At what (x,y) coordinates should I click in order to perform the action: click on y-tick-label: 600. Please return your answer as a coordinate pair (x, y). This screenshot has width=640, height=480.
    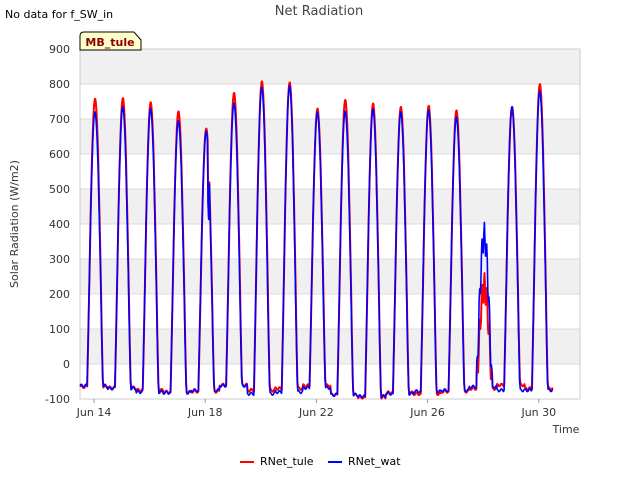
    Looking at the image, I should click on (59, 154).